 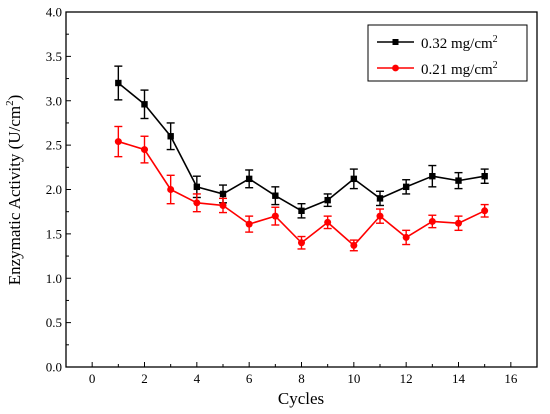 I want to click on x-tick-label: 6, so click(x=249, y=378).